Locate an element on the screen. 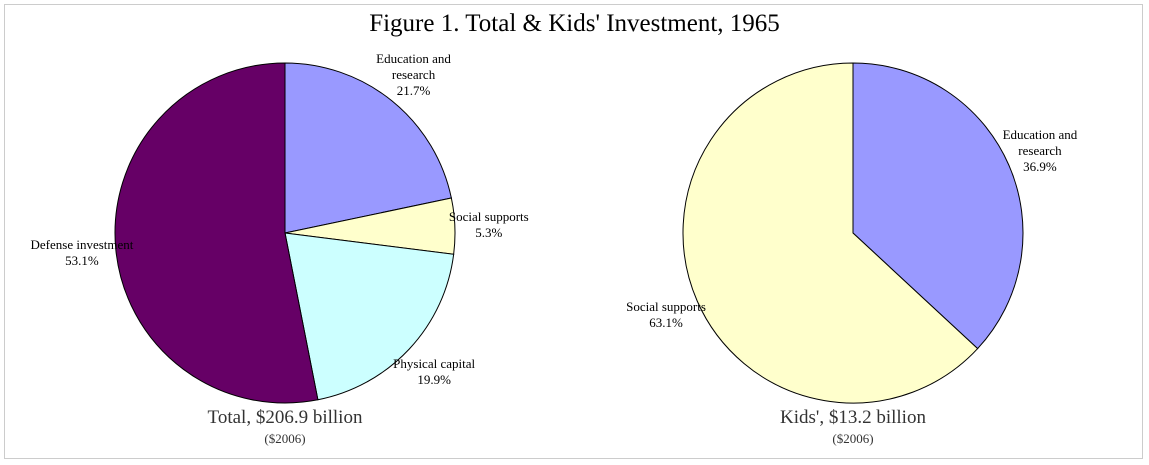 The image size is (1149, 465). slice-label: Social supports 63.1% is located at coordinates (666, 315).